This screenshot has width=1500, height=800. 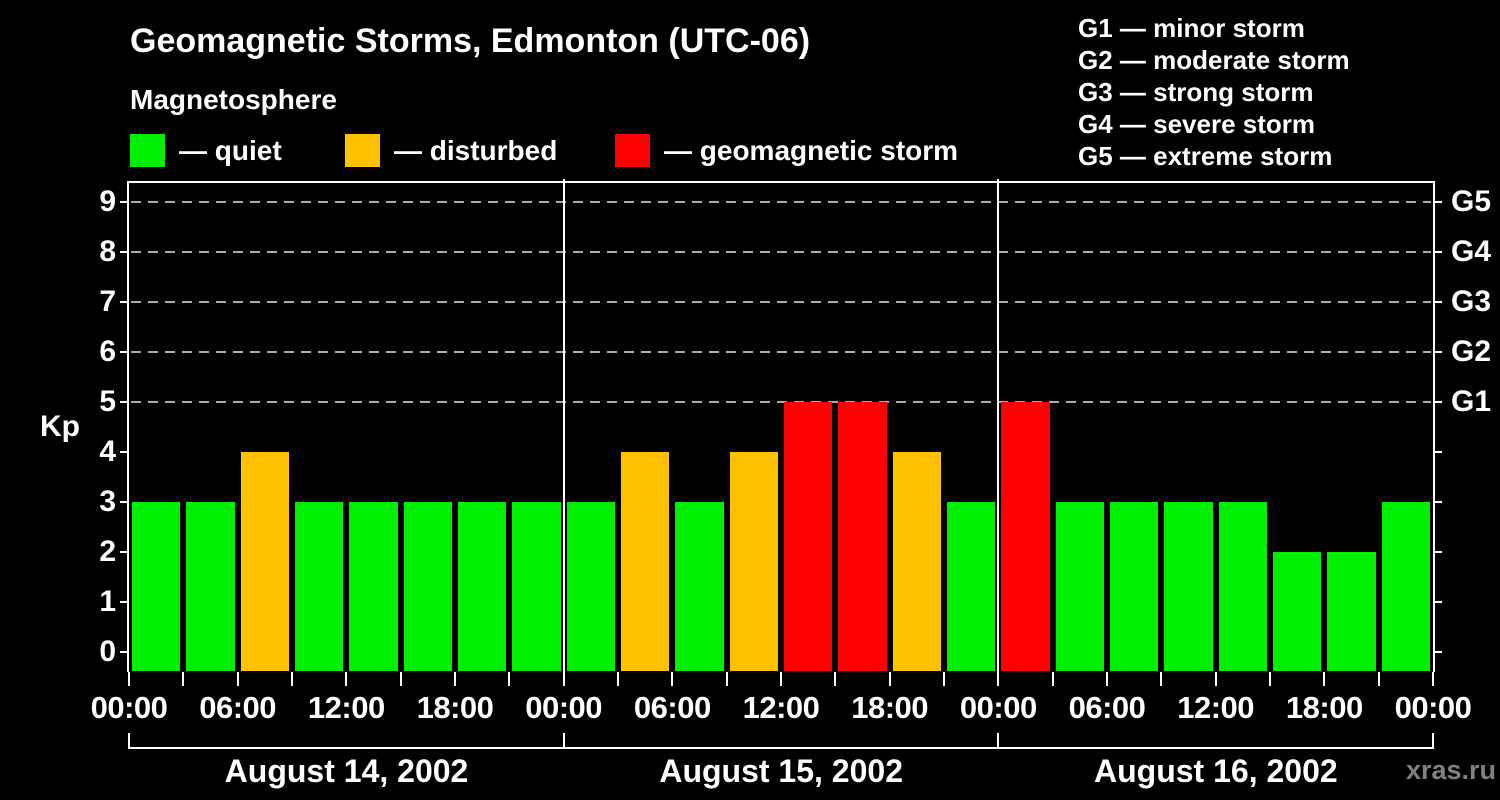 I want to click on g-level-label: G2, so click(x=1471, y=351).